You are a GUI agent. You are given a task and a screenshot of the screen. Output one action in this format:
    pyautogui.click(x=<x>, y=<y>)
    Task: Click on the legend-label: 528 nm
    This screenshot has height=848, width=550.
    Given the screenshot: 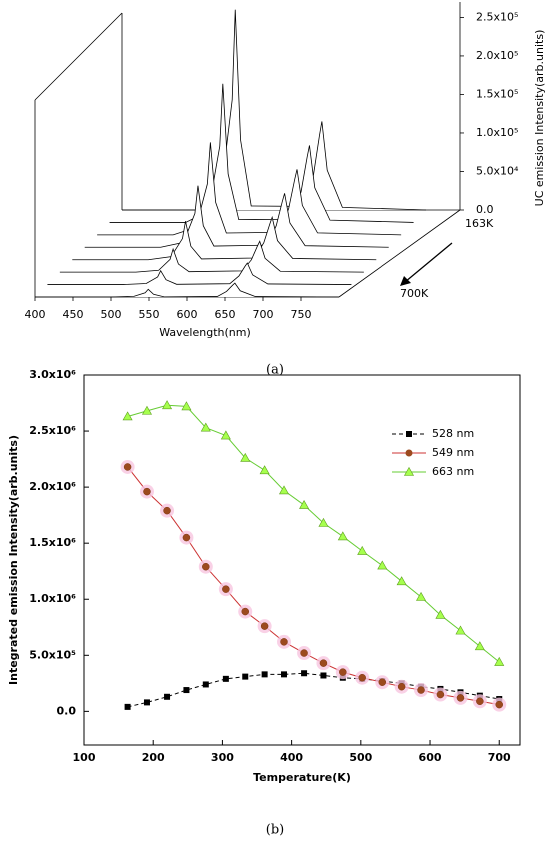 What is the action you would take?
    pyautogui.click(x=453, y=433)
    